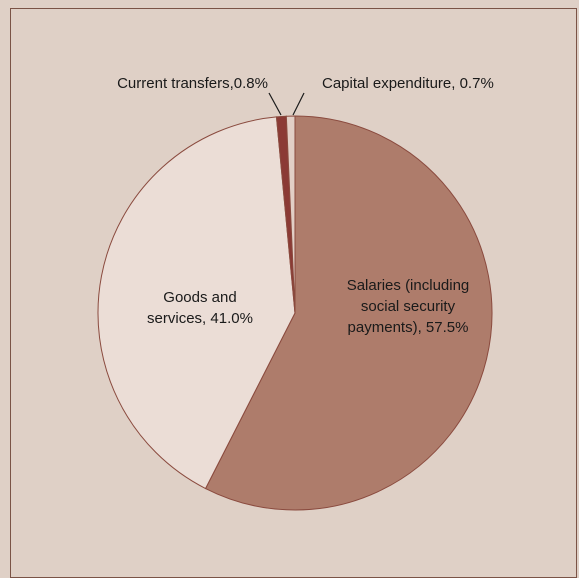  I want to click on slice-label-4-line-1: Capital expenditure, 0.7%, so click(408, 83).